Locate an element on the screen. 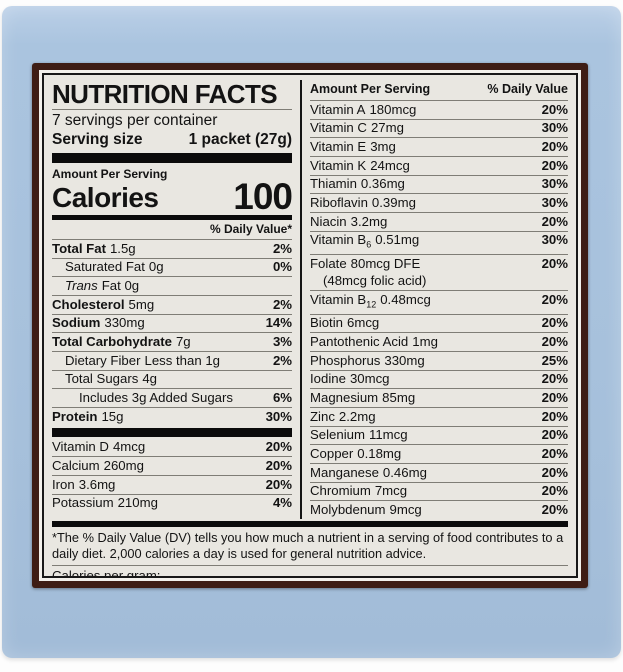  table-row: Vitamin B6 0.51mg 30% is located at coordinates (439, 242).